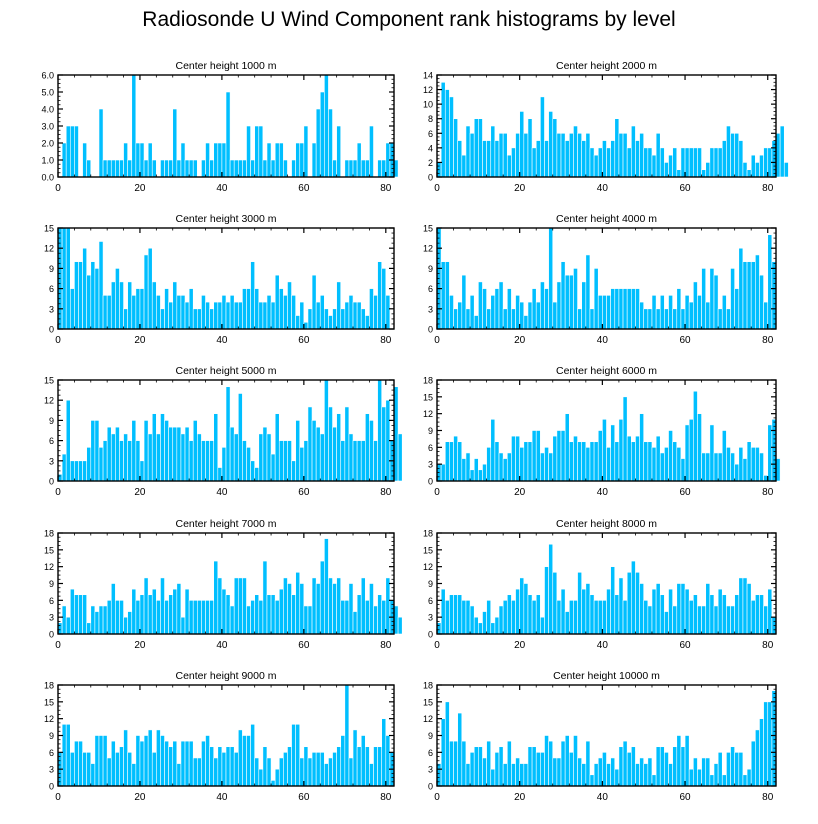 This screenshot has height=824, width=818. Describe the element at coordinates (606, 127) in the screenshot. I see `panel-2: Center height 2000 m 0 20 40 60 80 0 2 4 6 8 10 12 14` at that location.